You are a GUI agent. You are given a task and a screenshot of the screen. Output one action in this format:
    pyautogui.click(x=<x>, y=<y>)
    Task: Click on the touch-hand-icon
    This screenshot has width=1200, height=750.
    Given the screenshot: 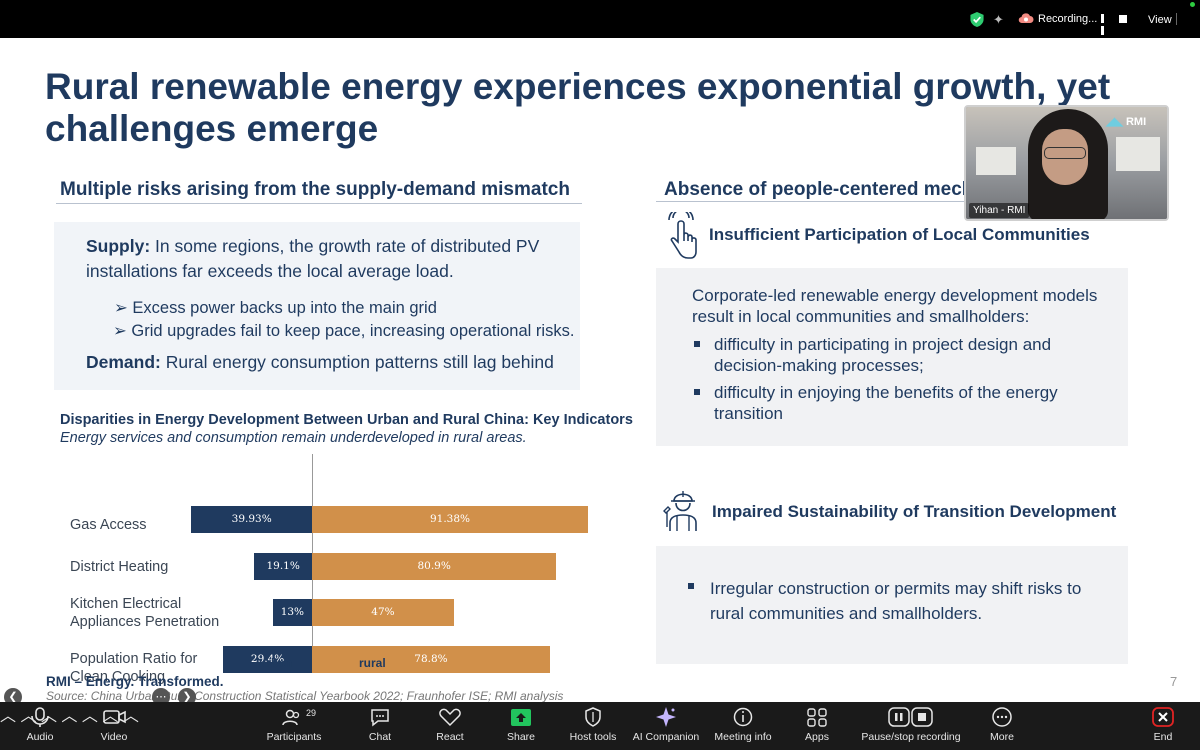 What is the action you would take?
    pyautogui.click(x=682, y=235)
    